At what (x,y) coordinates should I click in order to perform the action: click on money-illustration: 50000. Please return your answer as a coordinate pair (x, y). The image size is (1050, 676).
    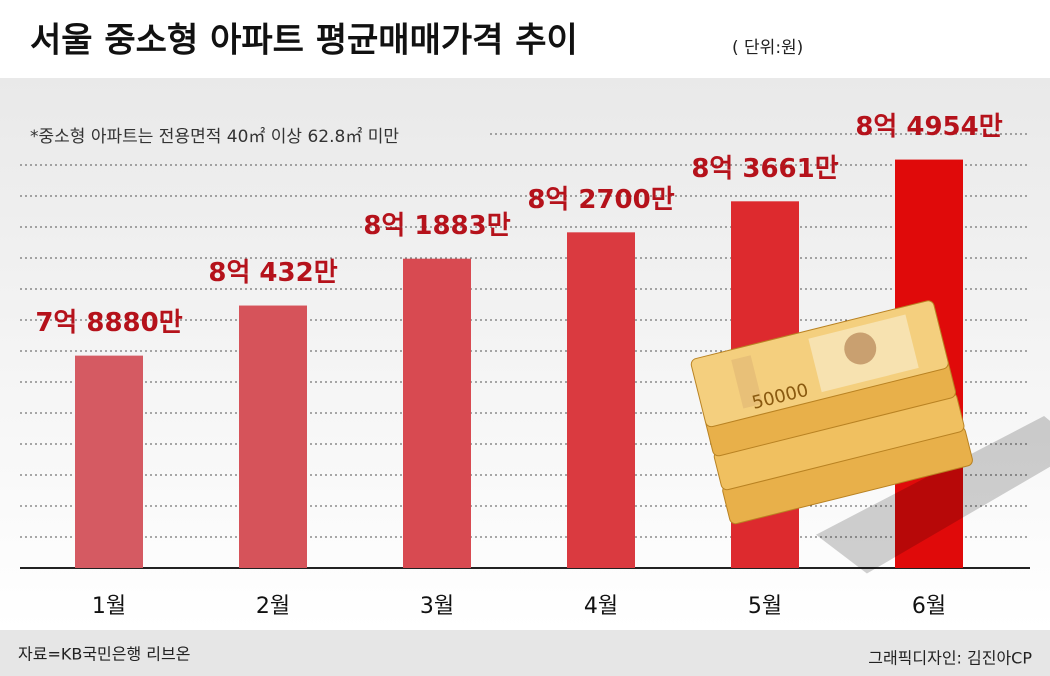
    Looking at the image, I should click on (870, 437).